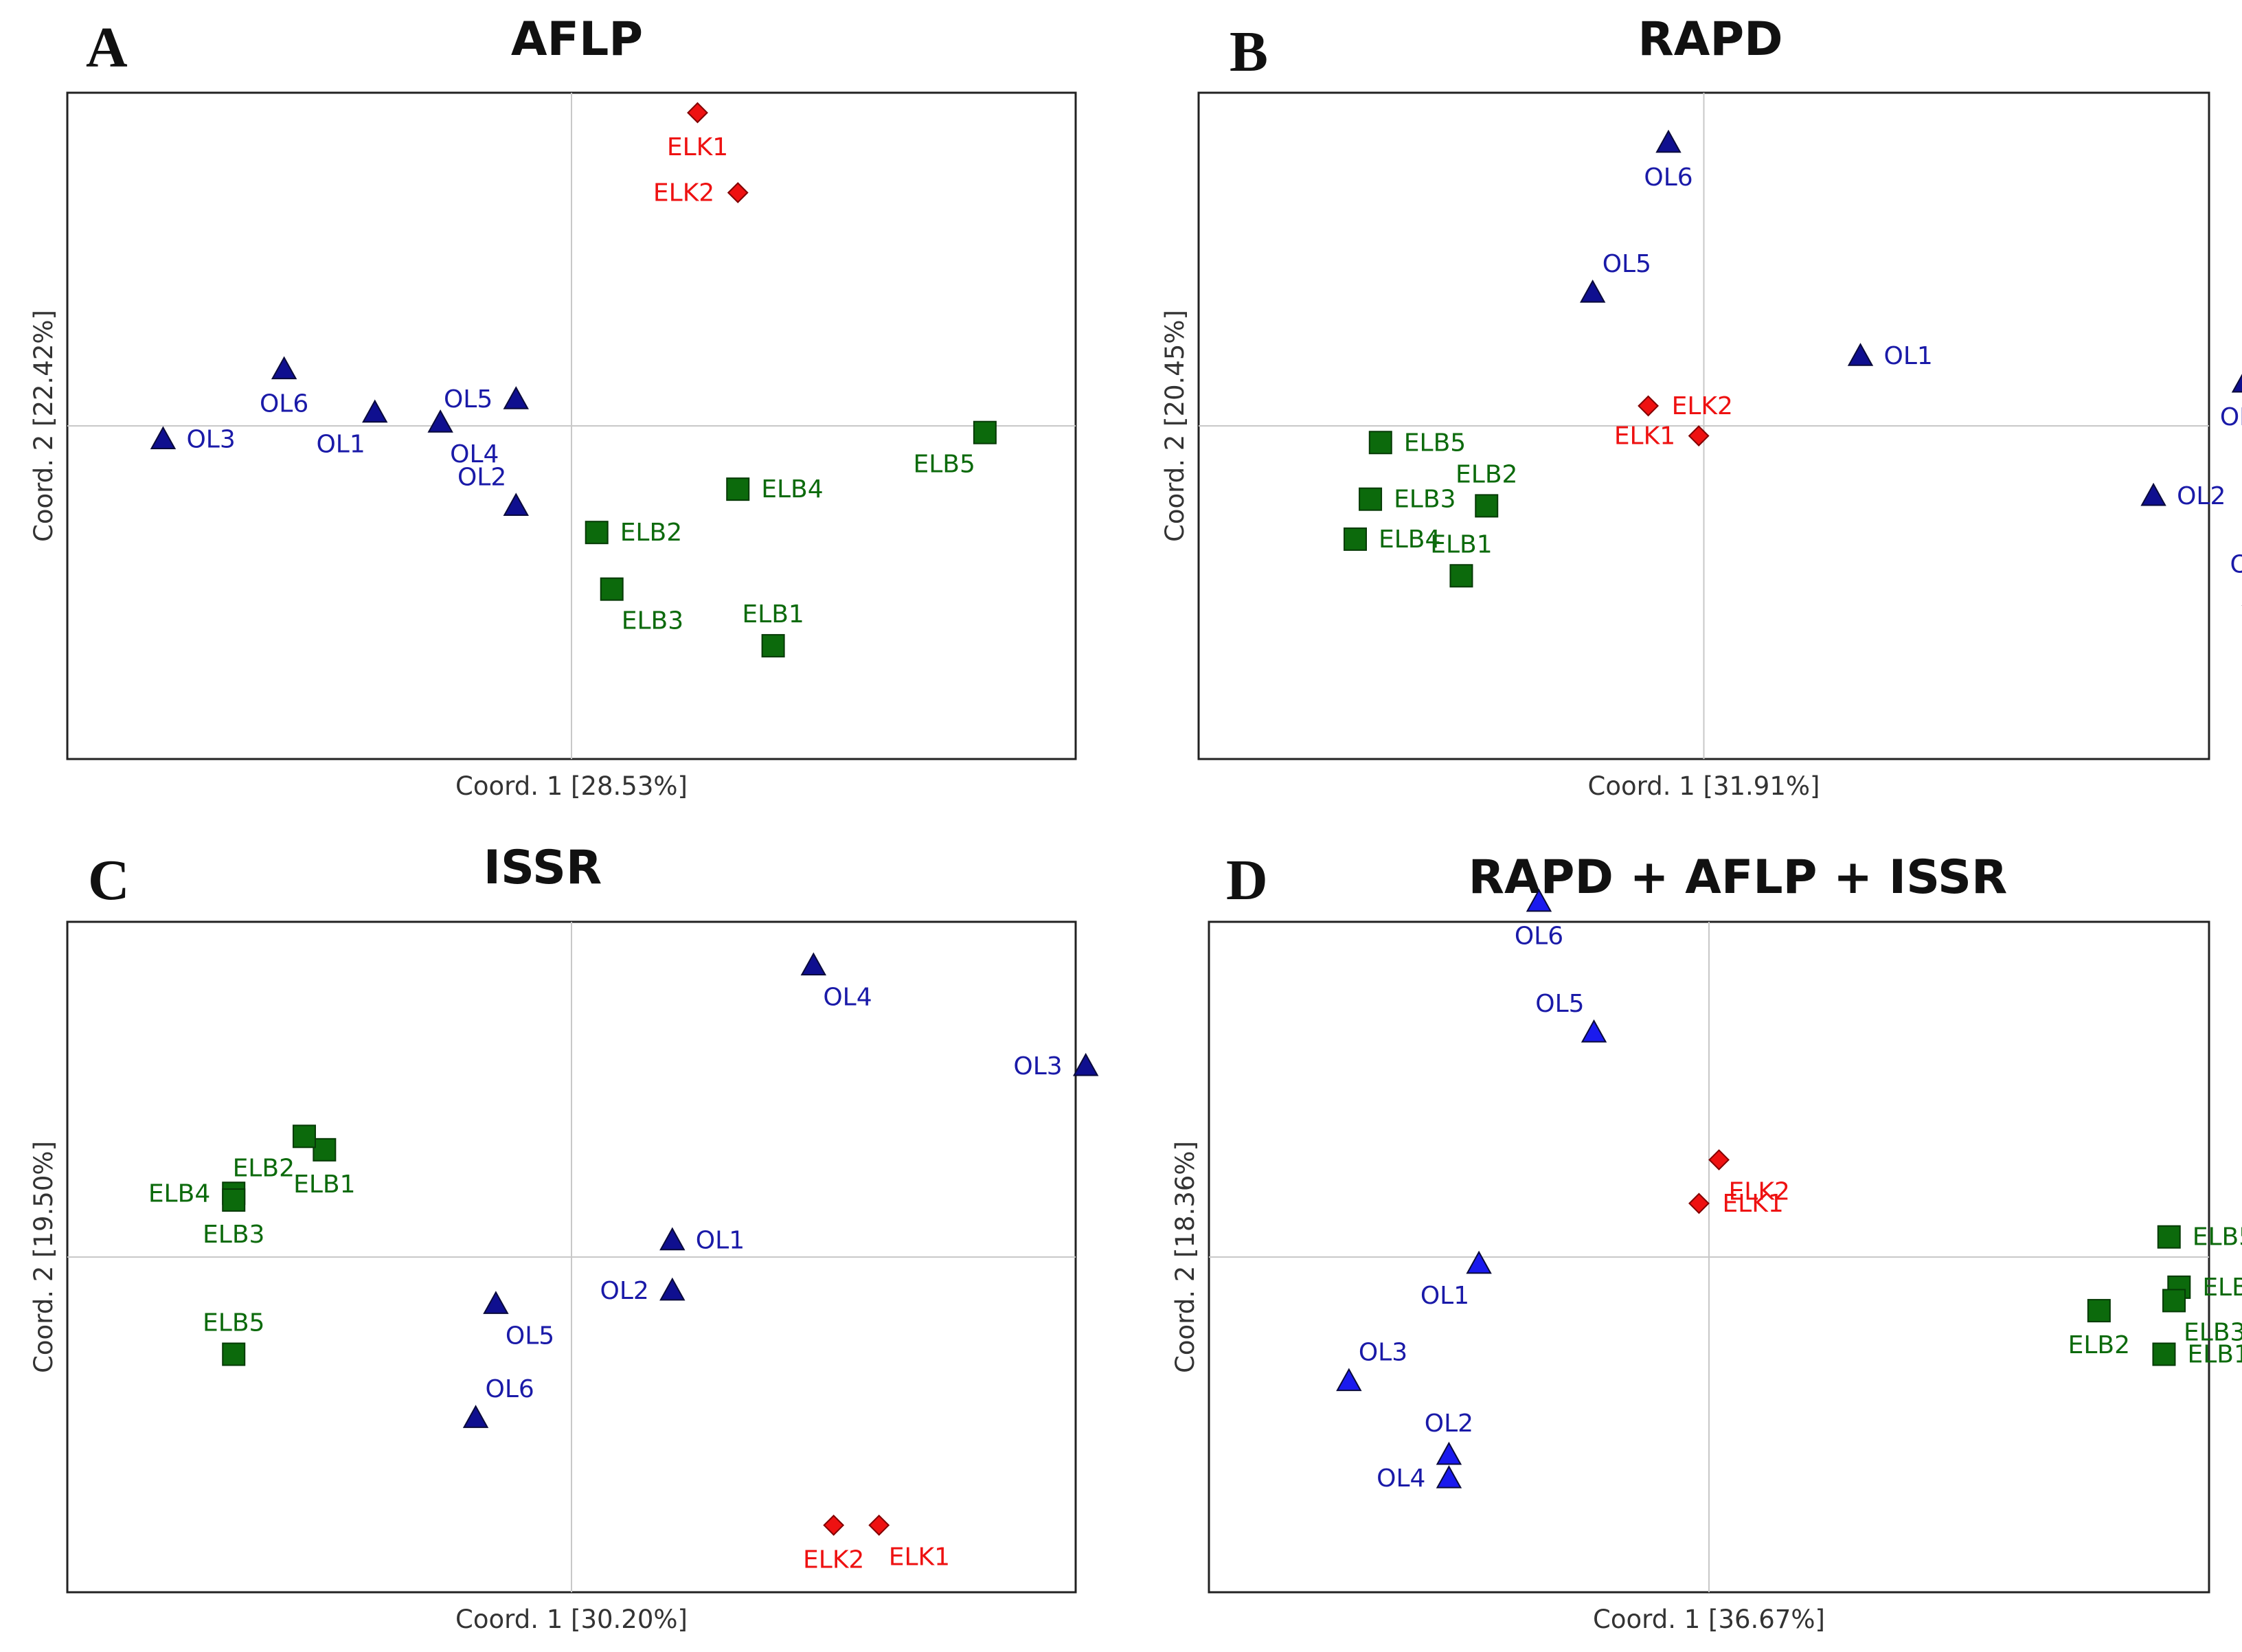 The width and height of the screenshot is (2242, 1652). Describe the element at coordinates (738, 489) in the screenshot. I see `data-point-elb4` at that location.